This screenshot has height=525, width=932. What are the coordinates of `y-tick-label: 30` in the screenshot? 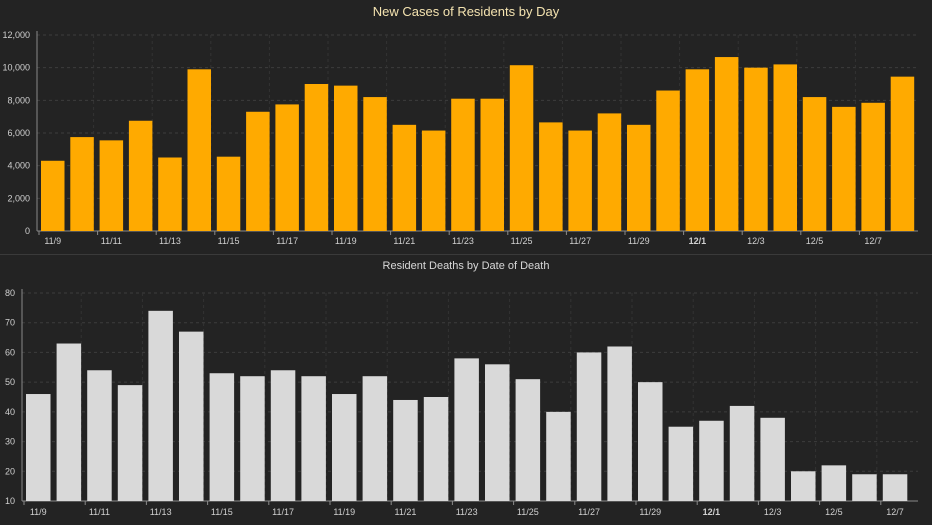 It's located at (10, 442).